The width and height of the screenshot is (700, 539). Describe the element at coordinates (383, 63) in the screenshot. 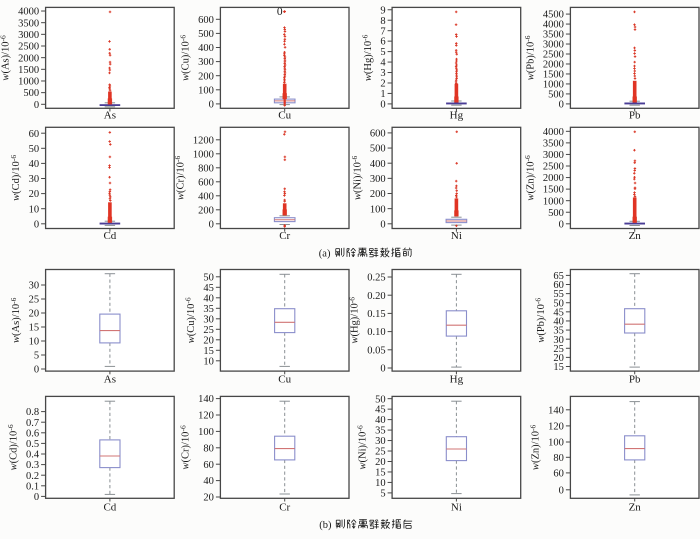

I see `svg-text: 4` at that location.